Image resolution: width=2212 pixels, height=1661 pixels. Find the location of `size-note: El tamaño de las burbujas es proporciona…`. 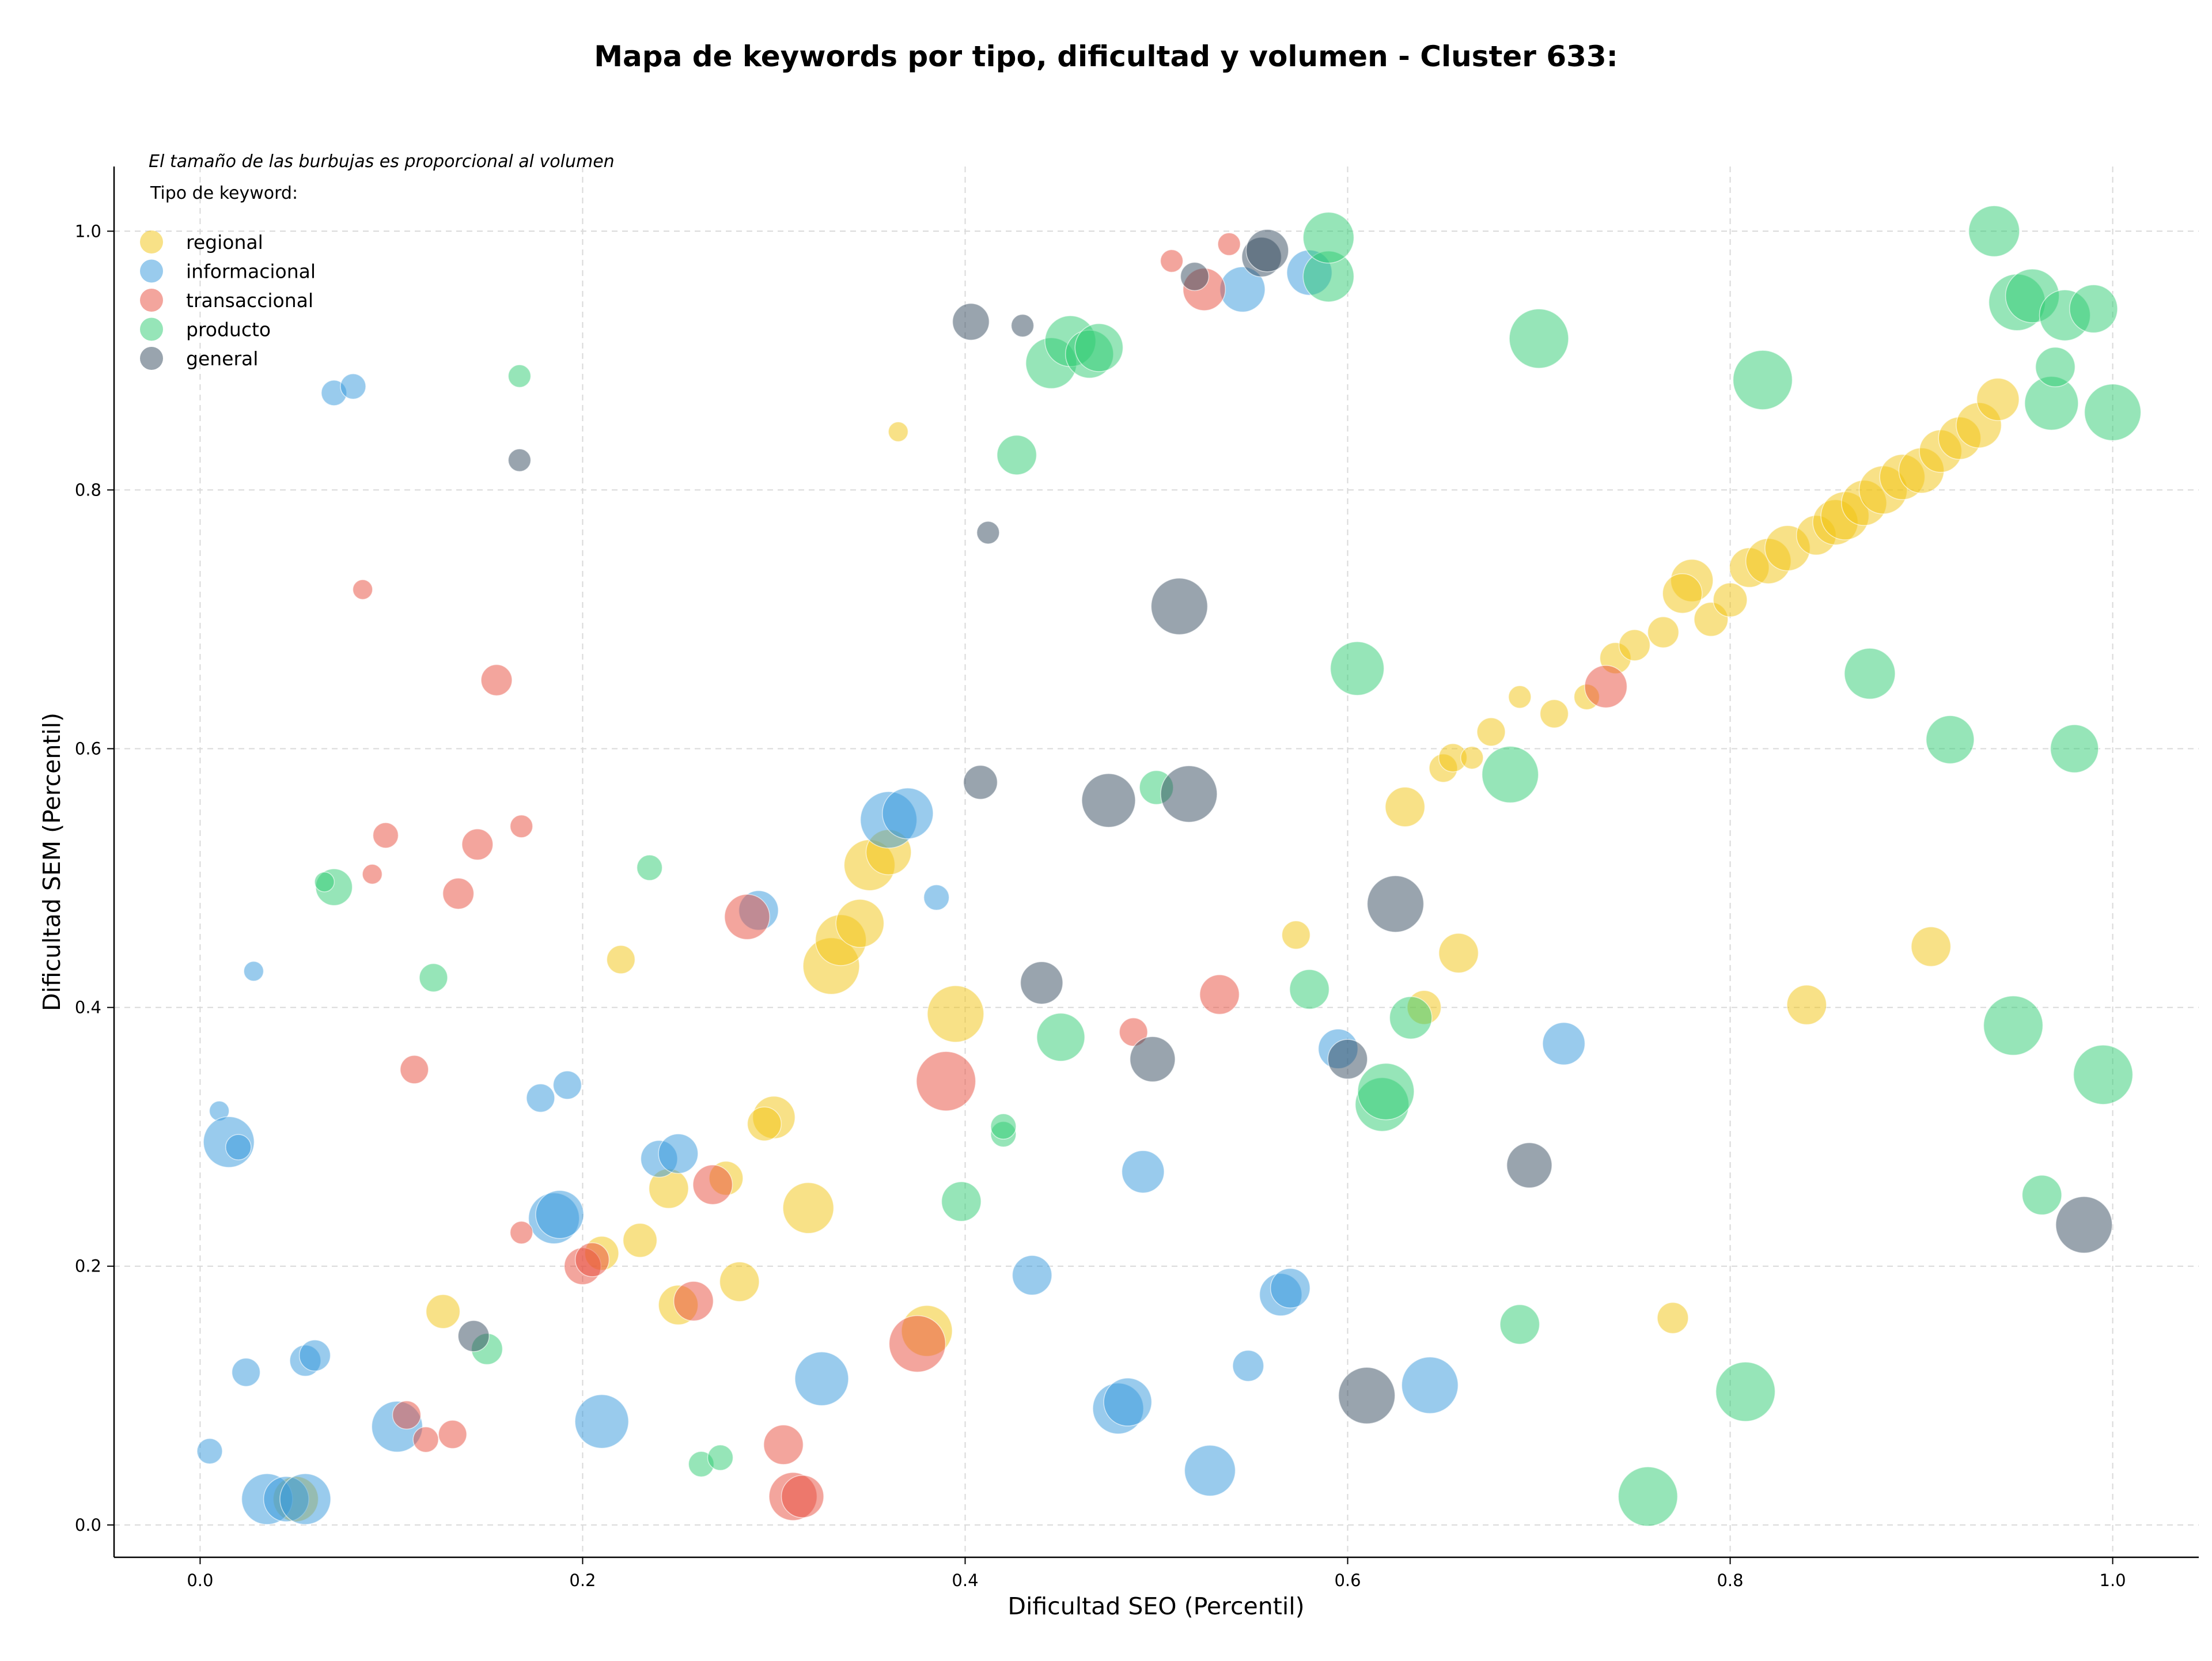

size-note: El tamaño de las burbujas es proporciona… is located at coordinates (382, 162).